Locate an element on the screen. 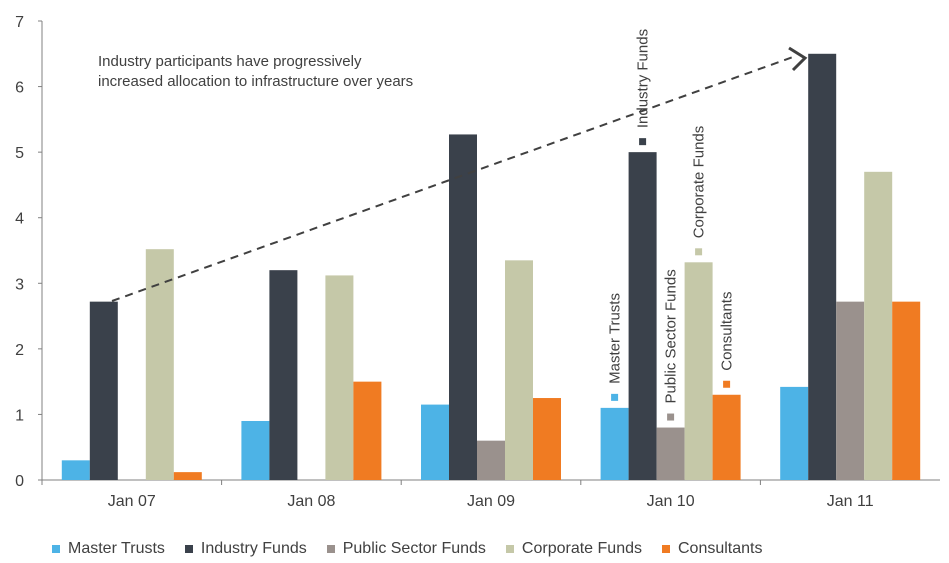  y-tick-label: 6 is located at coordinates (19, 88).